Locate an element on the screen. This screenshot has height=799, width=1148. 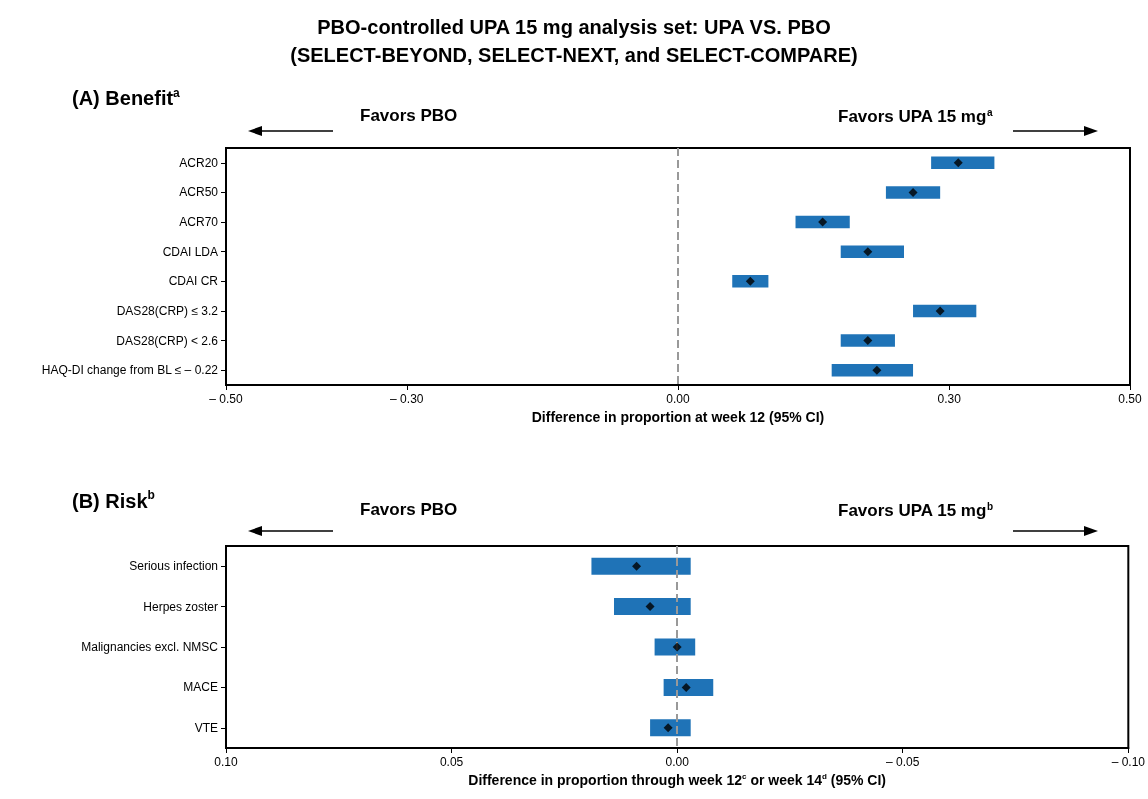
y-tick-label: DAS28(CRP) < 2.6 is located at coordinates (167, 340).